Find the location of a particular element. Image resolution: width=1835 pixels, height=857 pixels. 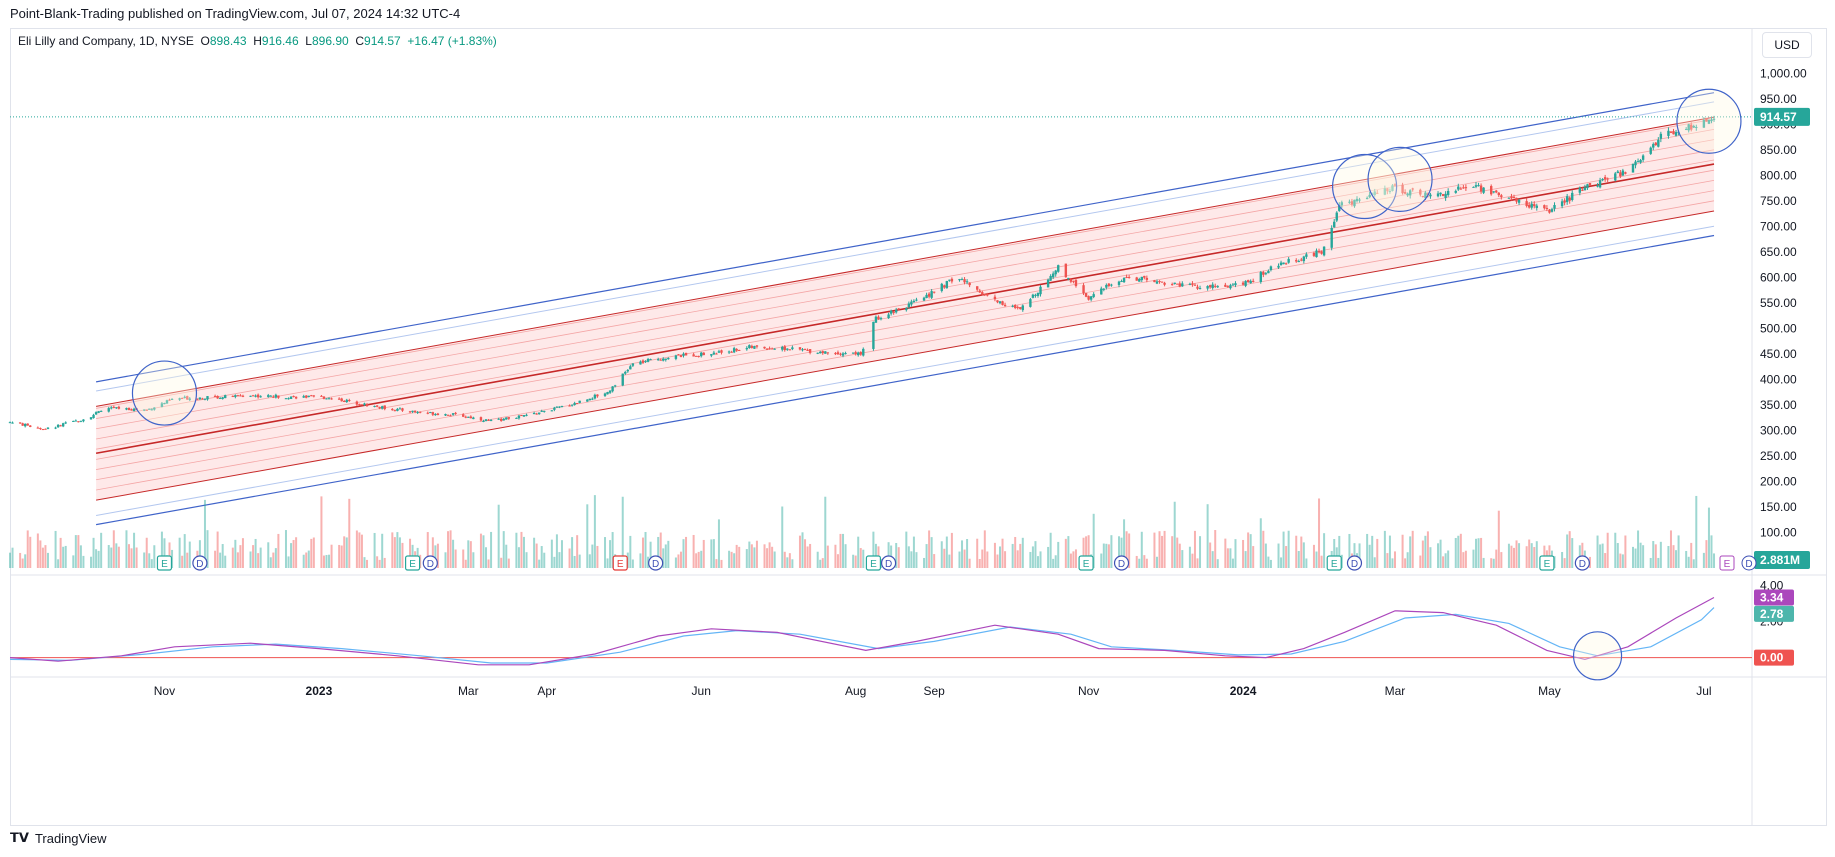

dividend-marker-icon is located at coordinates (1582, 563).